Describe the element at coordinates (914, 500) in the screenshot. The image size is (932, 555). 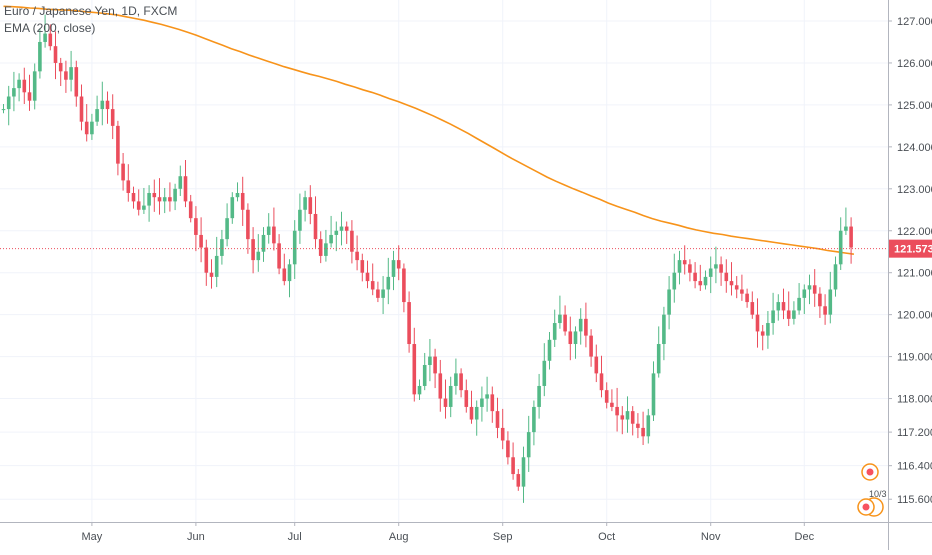
I see `y-tick-label: 115.600` at that location.